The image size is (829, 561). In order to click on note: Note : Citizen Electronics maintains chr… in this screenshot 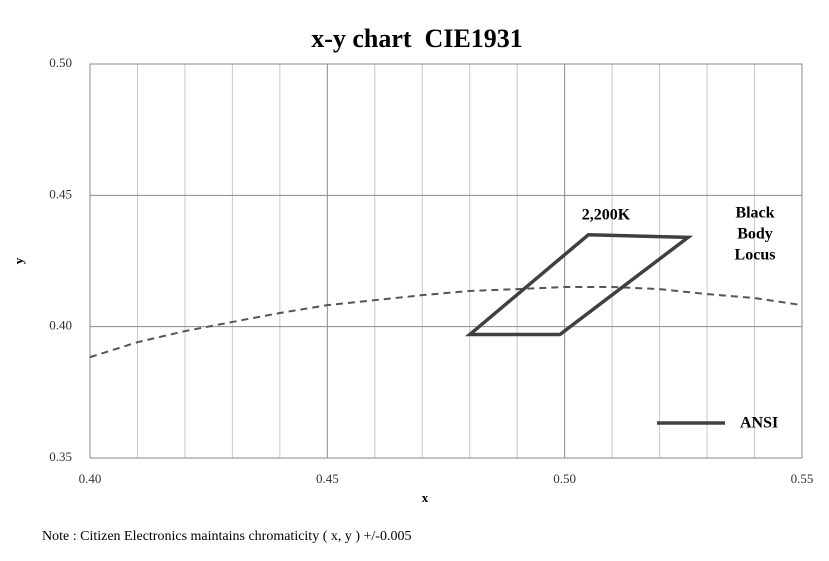, I will do `click(226, 536)`.